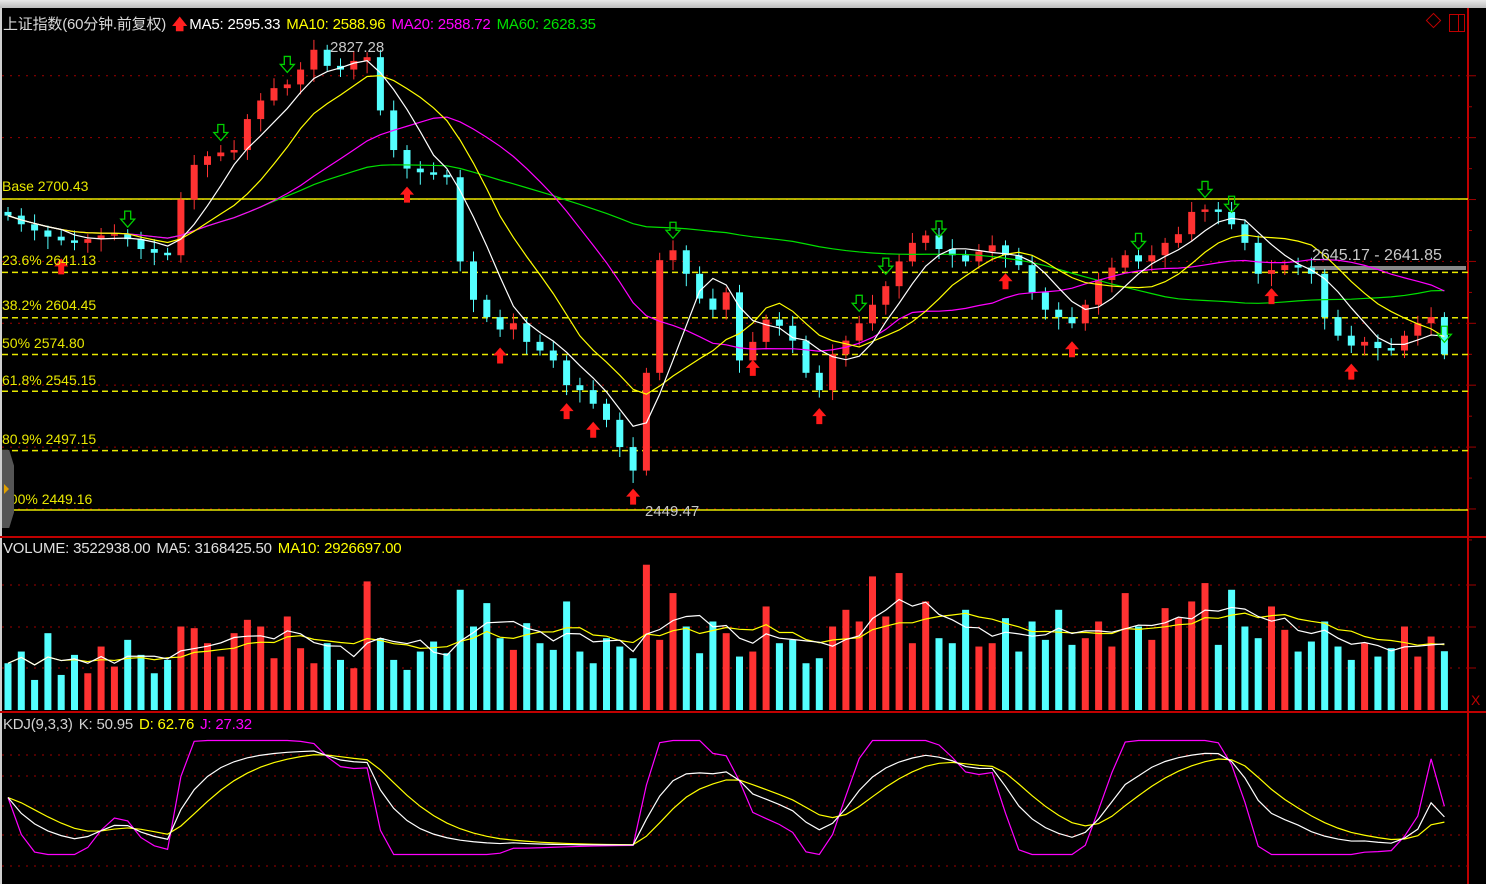 The image size is (1486, 884). I want to click on fib-label-23-6: 23.6% 2641.13, so click(49, 260).